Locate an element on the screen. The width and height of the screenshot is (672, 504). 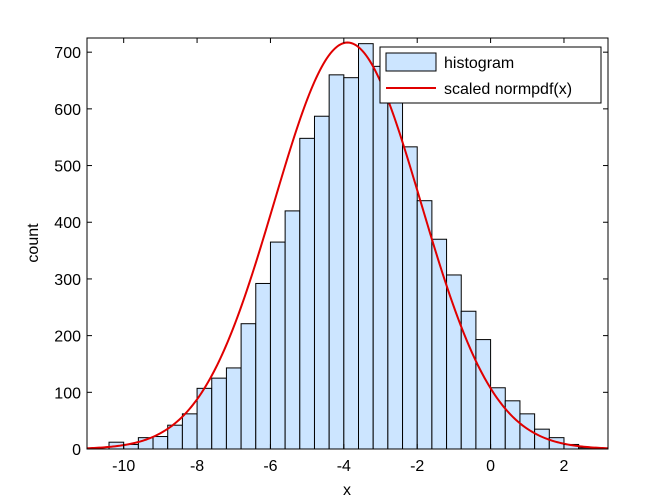
y-tick-label: 700 is located at coordinates (67, 53).